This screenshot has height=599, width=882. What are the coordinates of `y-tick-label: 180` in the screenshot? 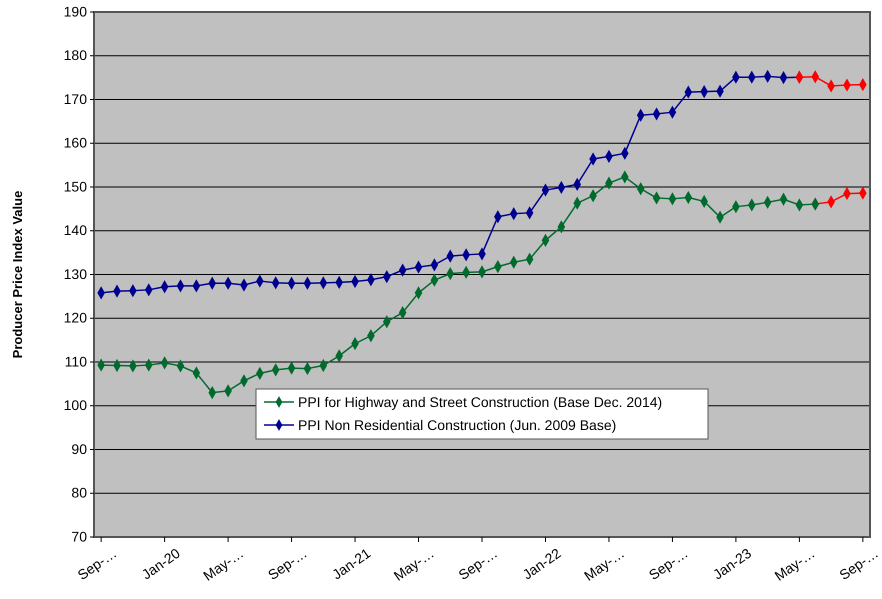 It's located at (76, 55).